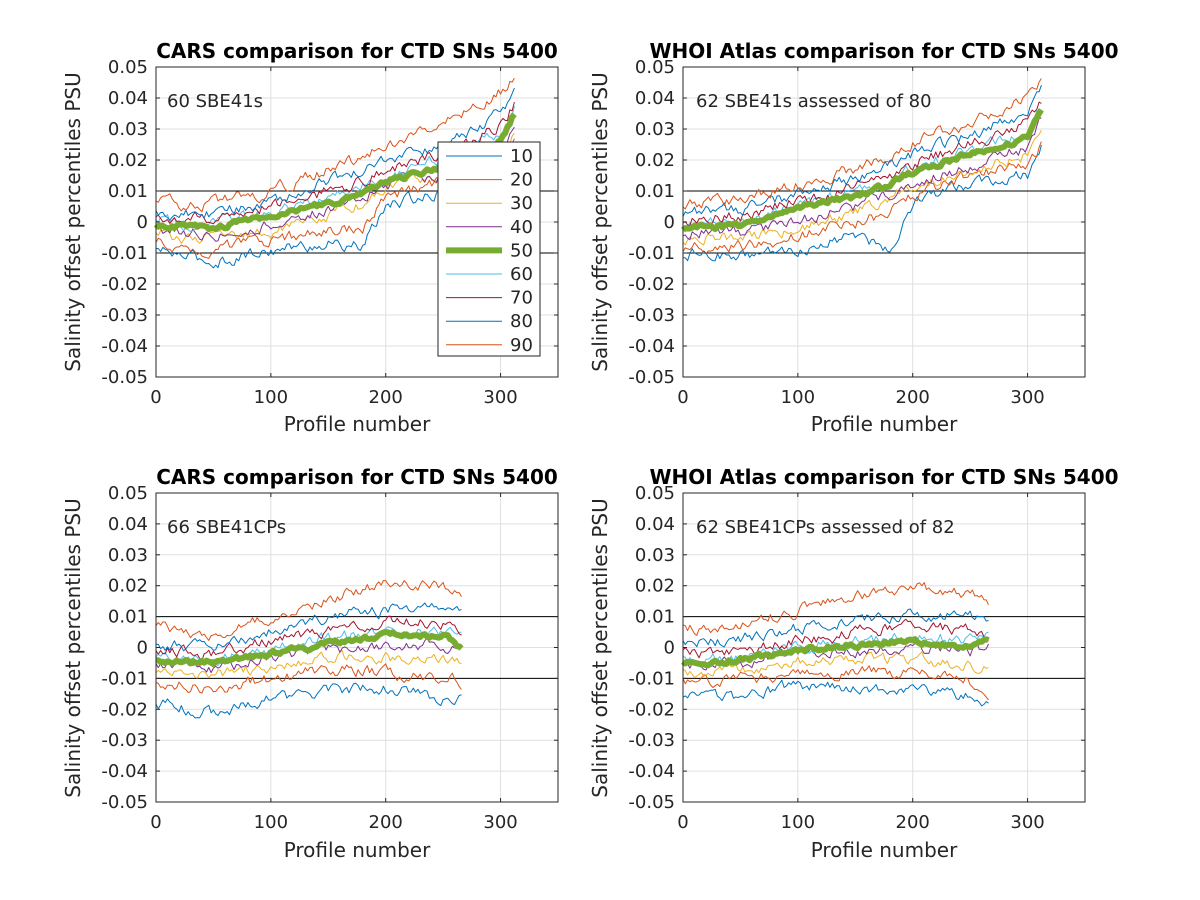 This screenshot has height=900, width=1200. Describe the element at coordinates (521, 345) in the screenshot. I see `legend-label-90: 90` at that location.